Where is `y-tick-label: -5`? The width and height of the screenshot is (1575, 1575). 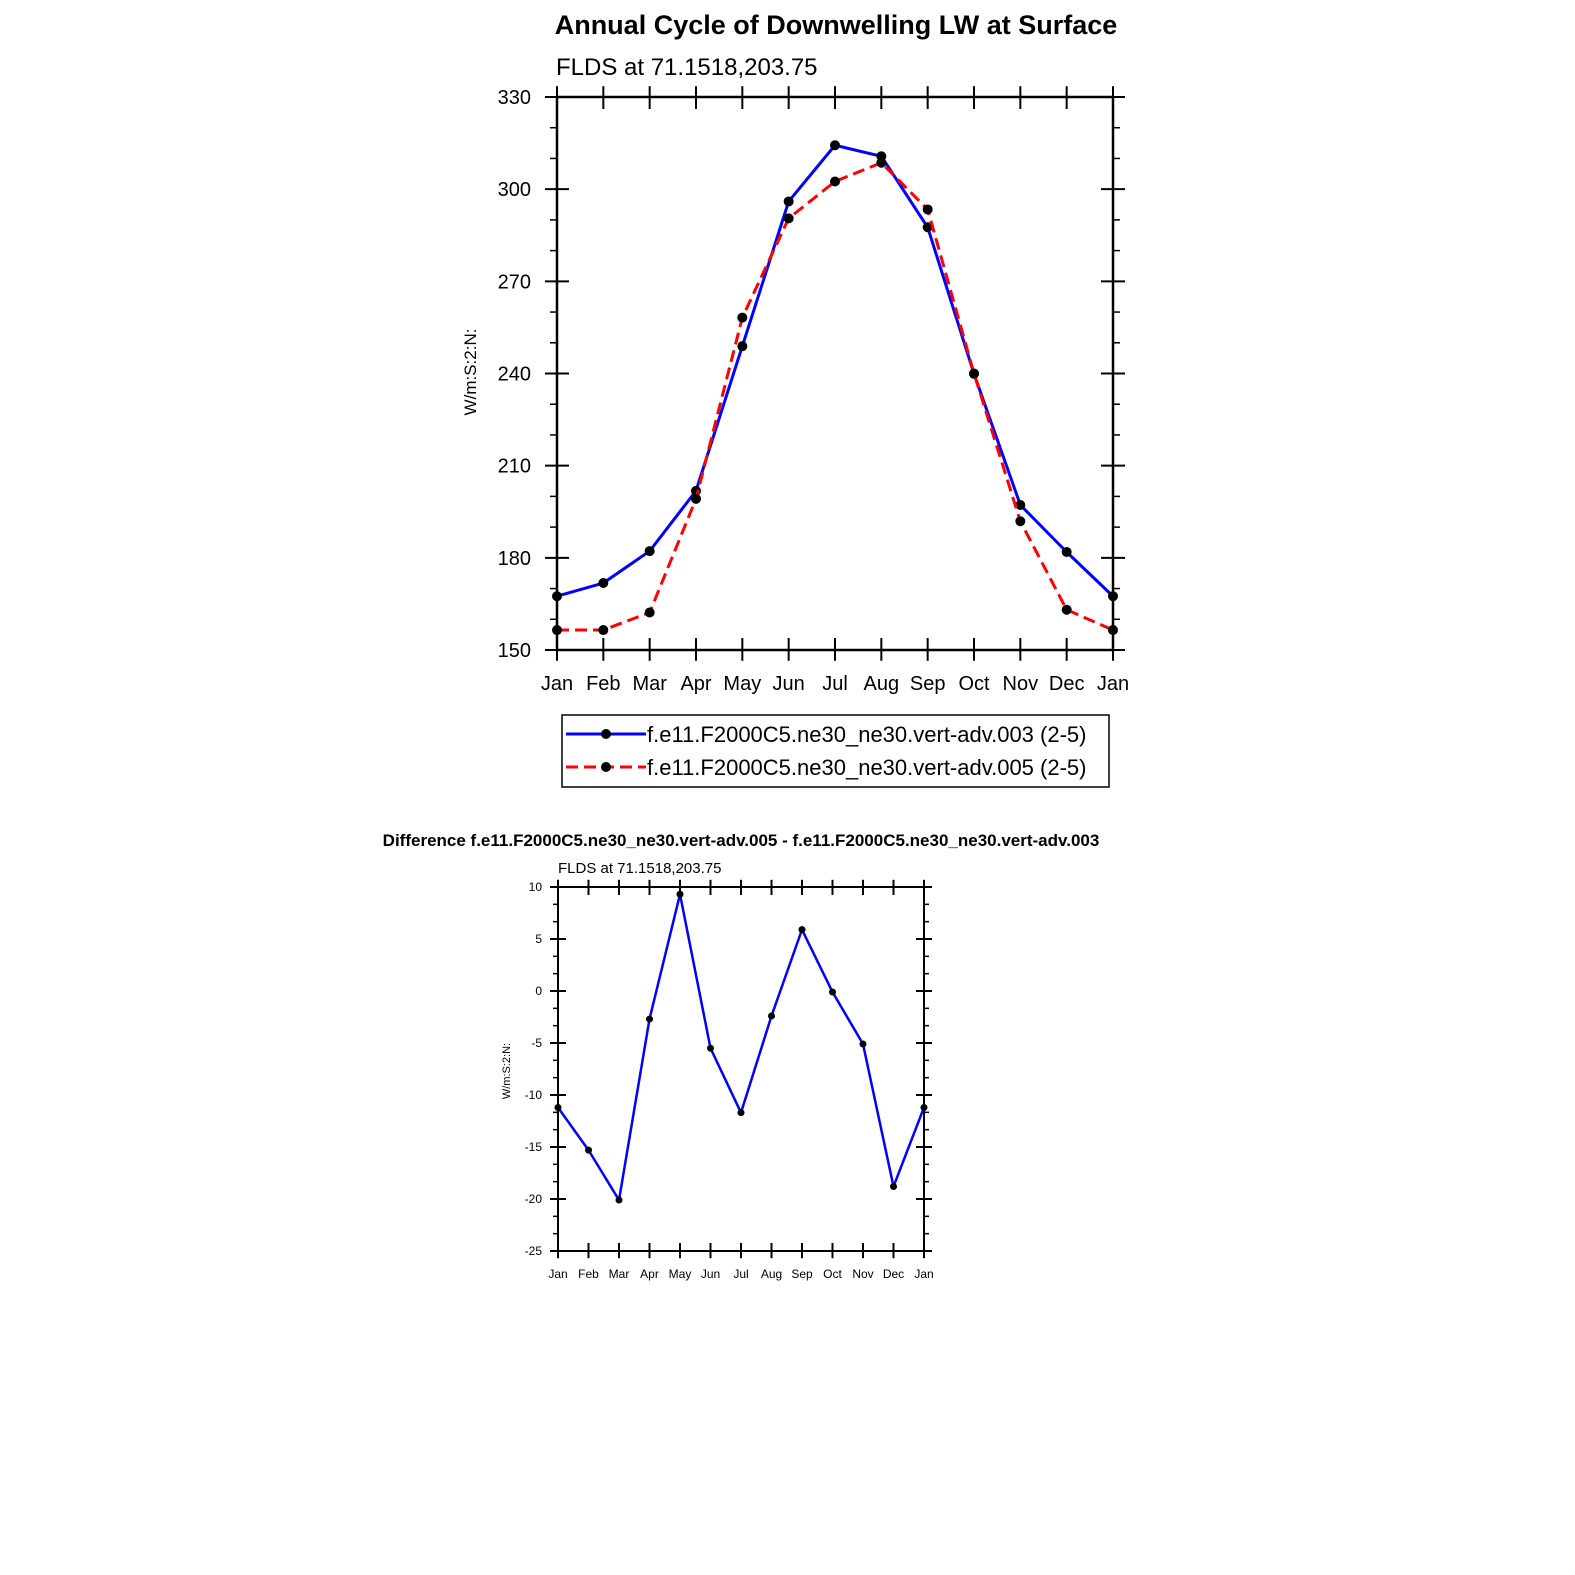
y-tick-label: -5 is located at coordinates (536, 1043).